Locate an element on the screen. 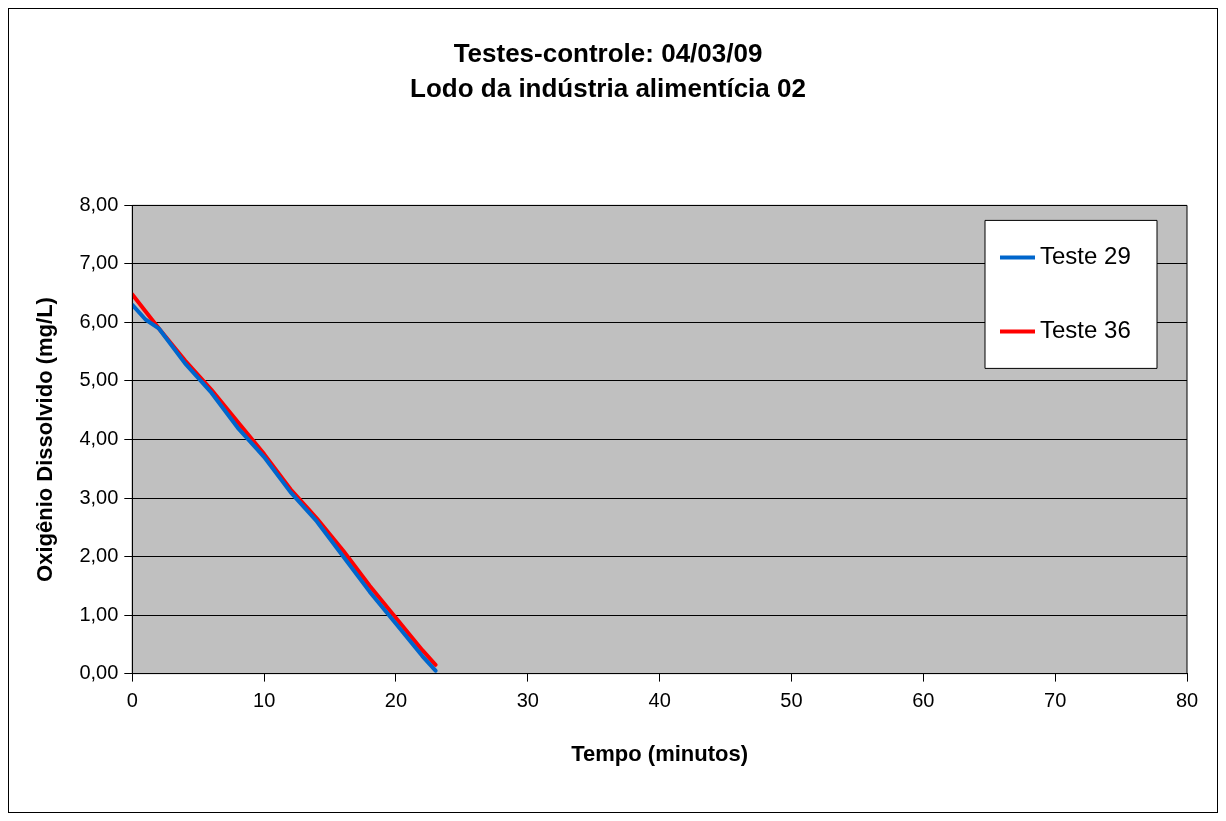  y-tick-label: 6,00 is located at coordinates (99, 320).